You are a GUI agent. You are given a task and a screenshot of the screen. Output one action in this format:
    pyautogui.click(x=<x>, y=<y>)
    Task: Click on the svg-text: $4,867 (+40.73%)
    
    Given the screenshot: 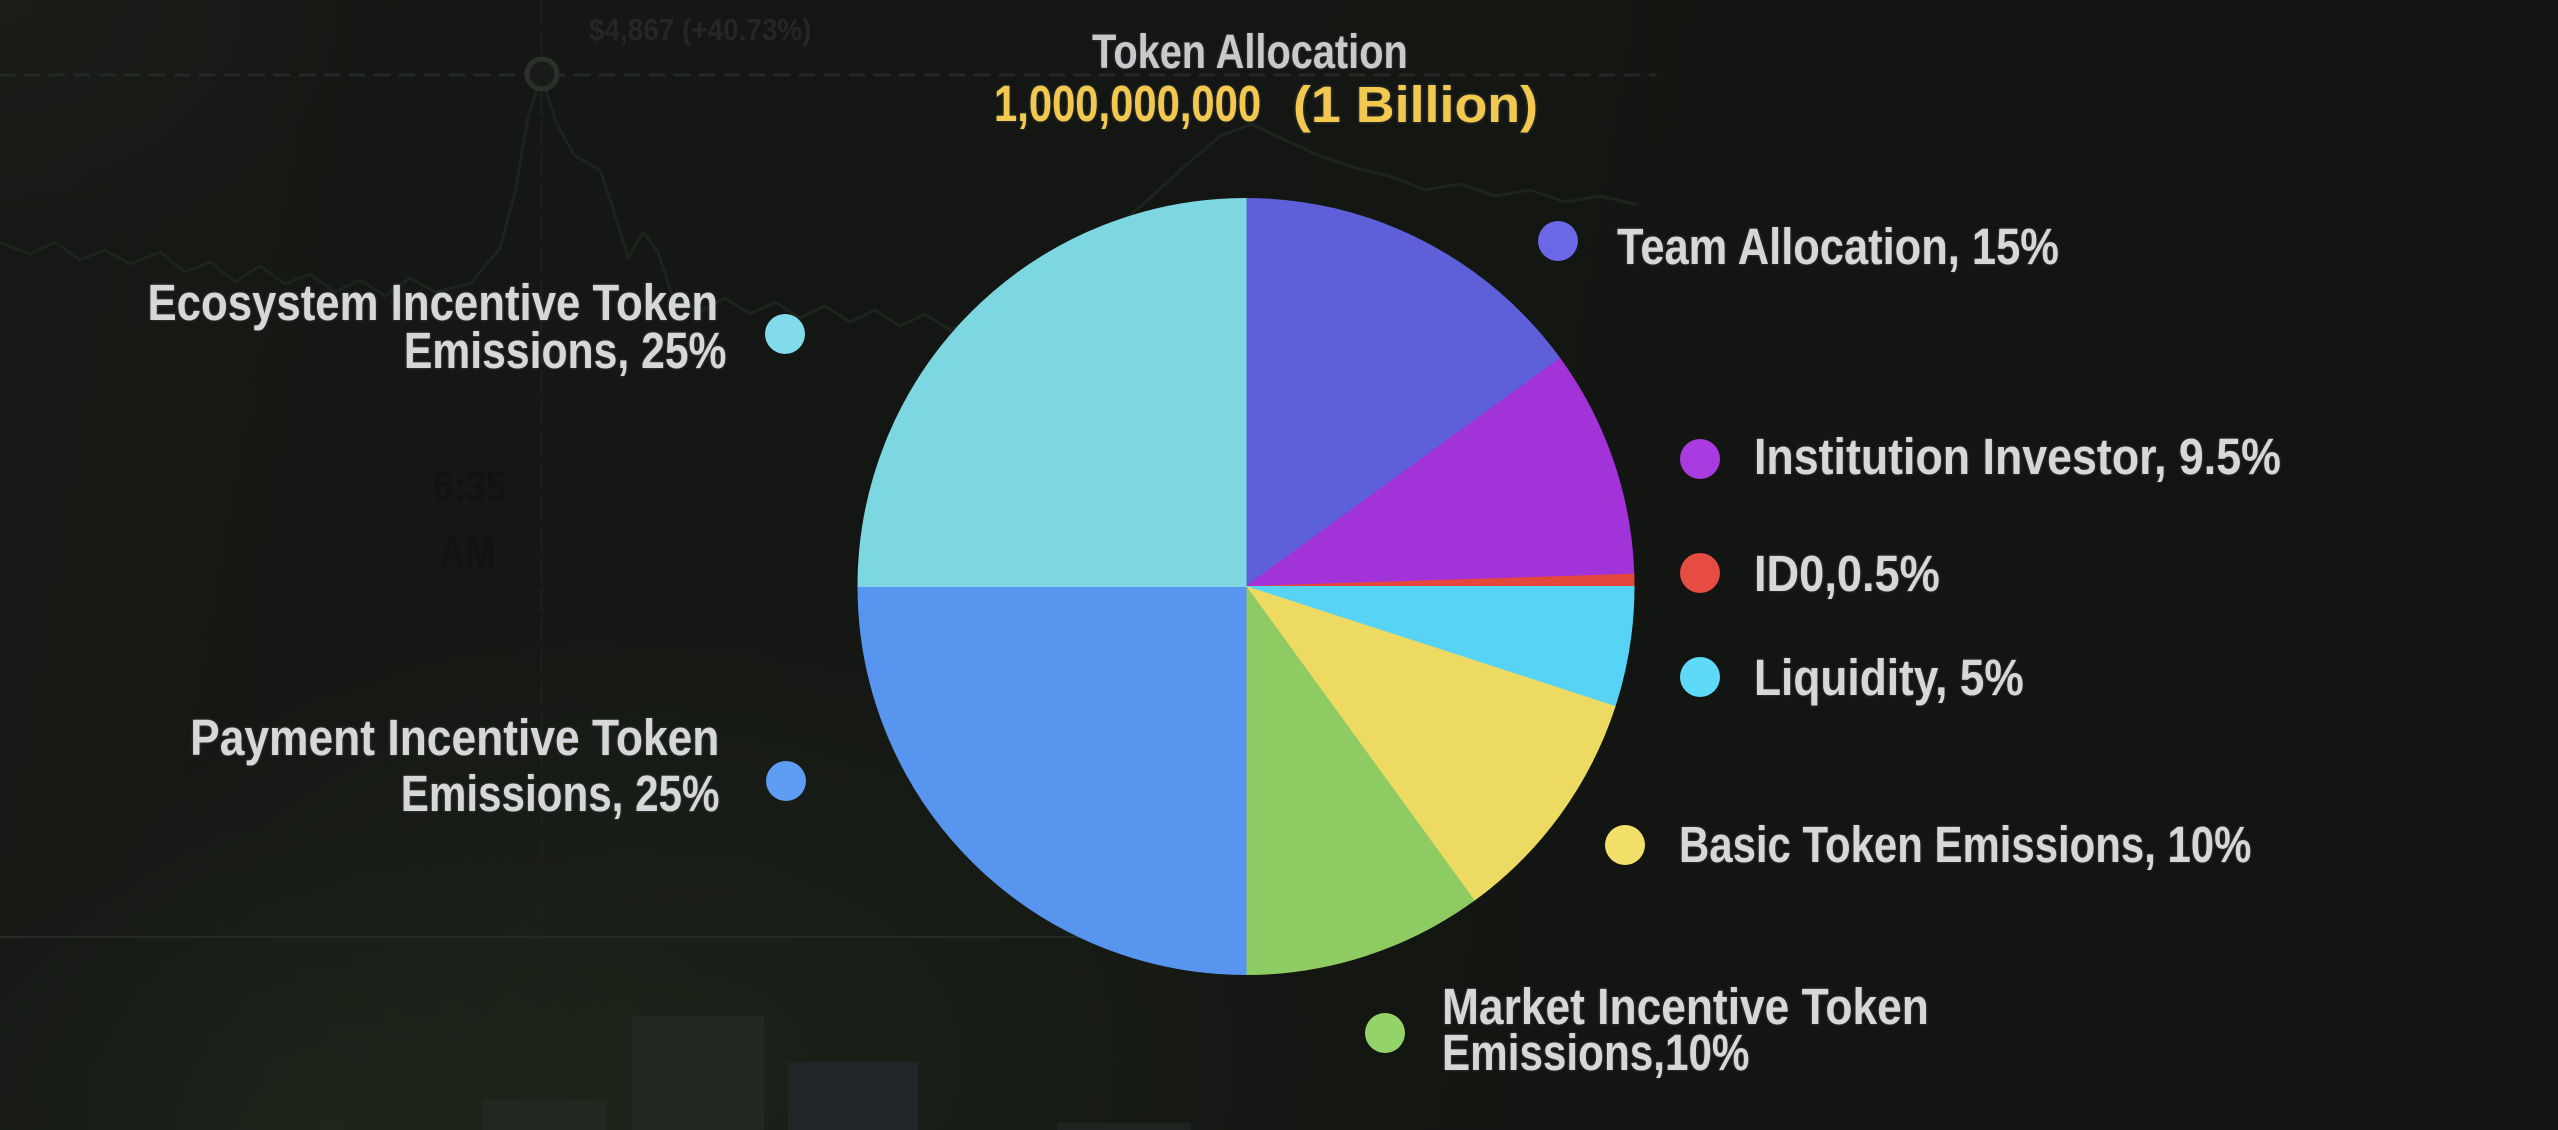 What is the action you would take?
    pyautogui.click(x=700, y=30)
    